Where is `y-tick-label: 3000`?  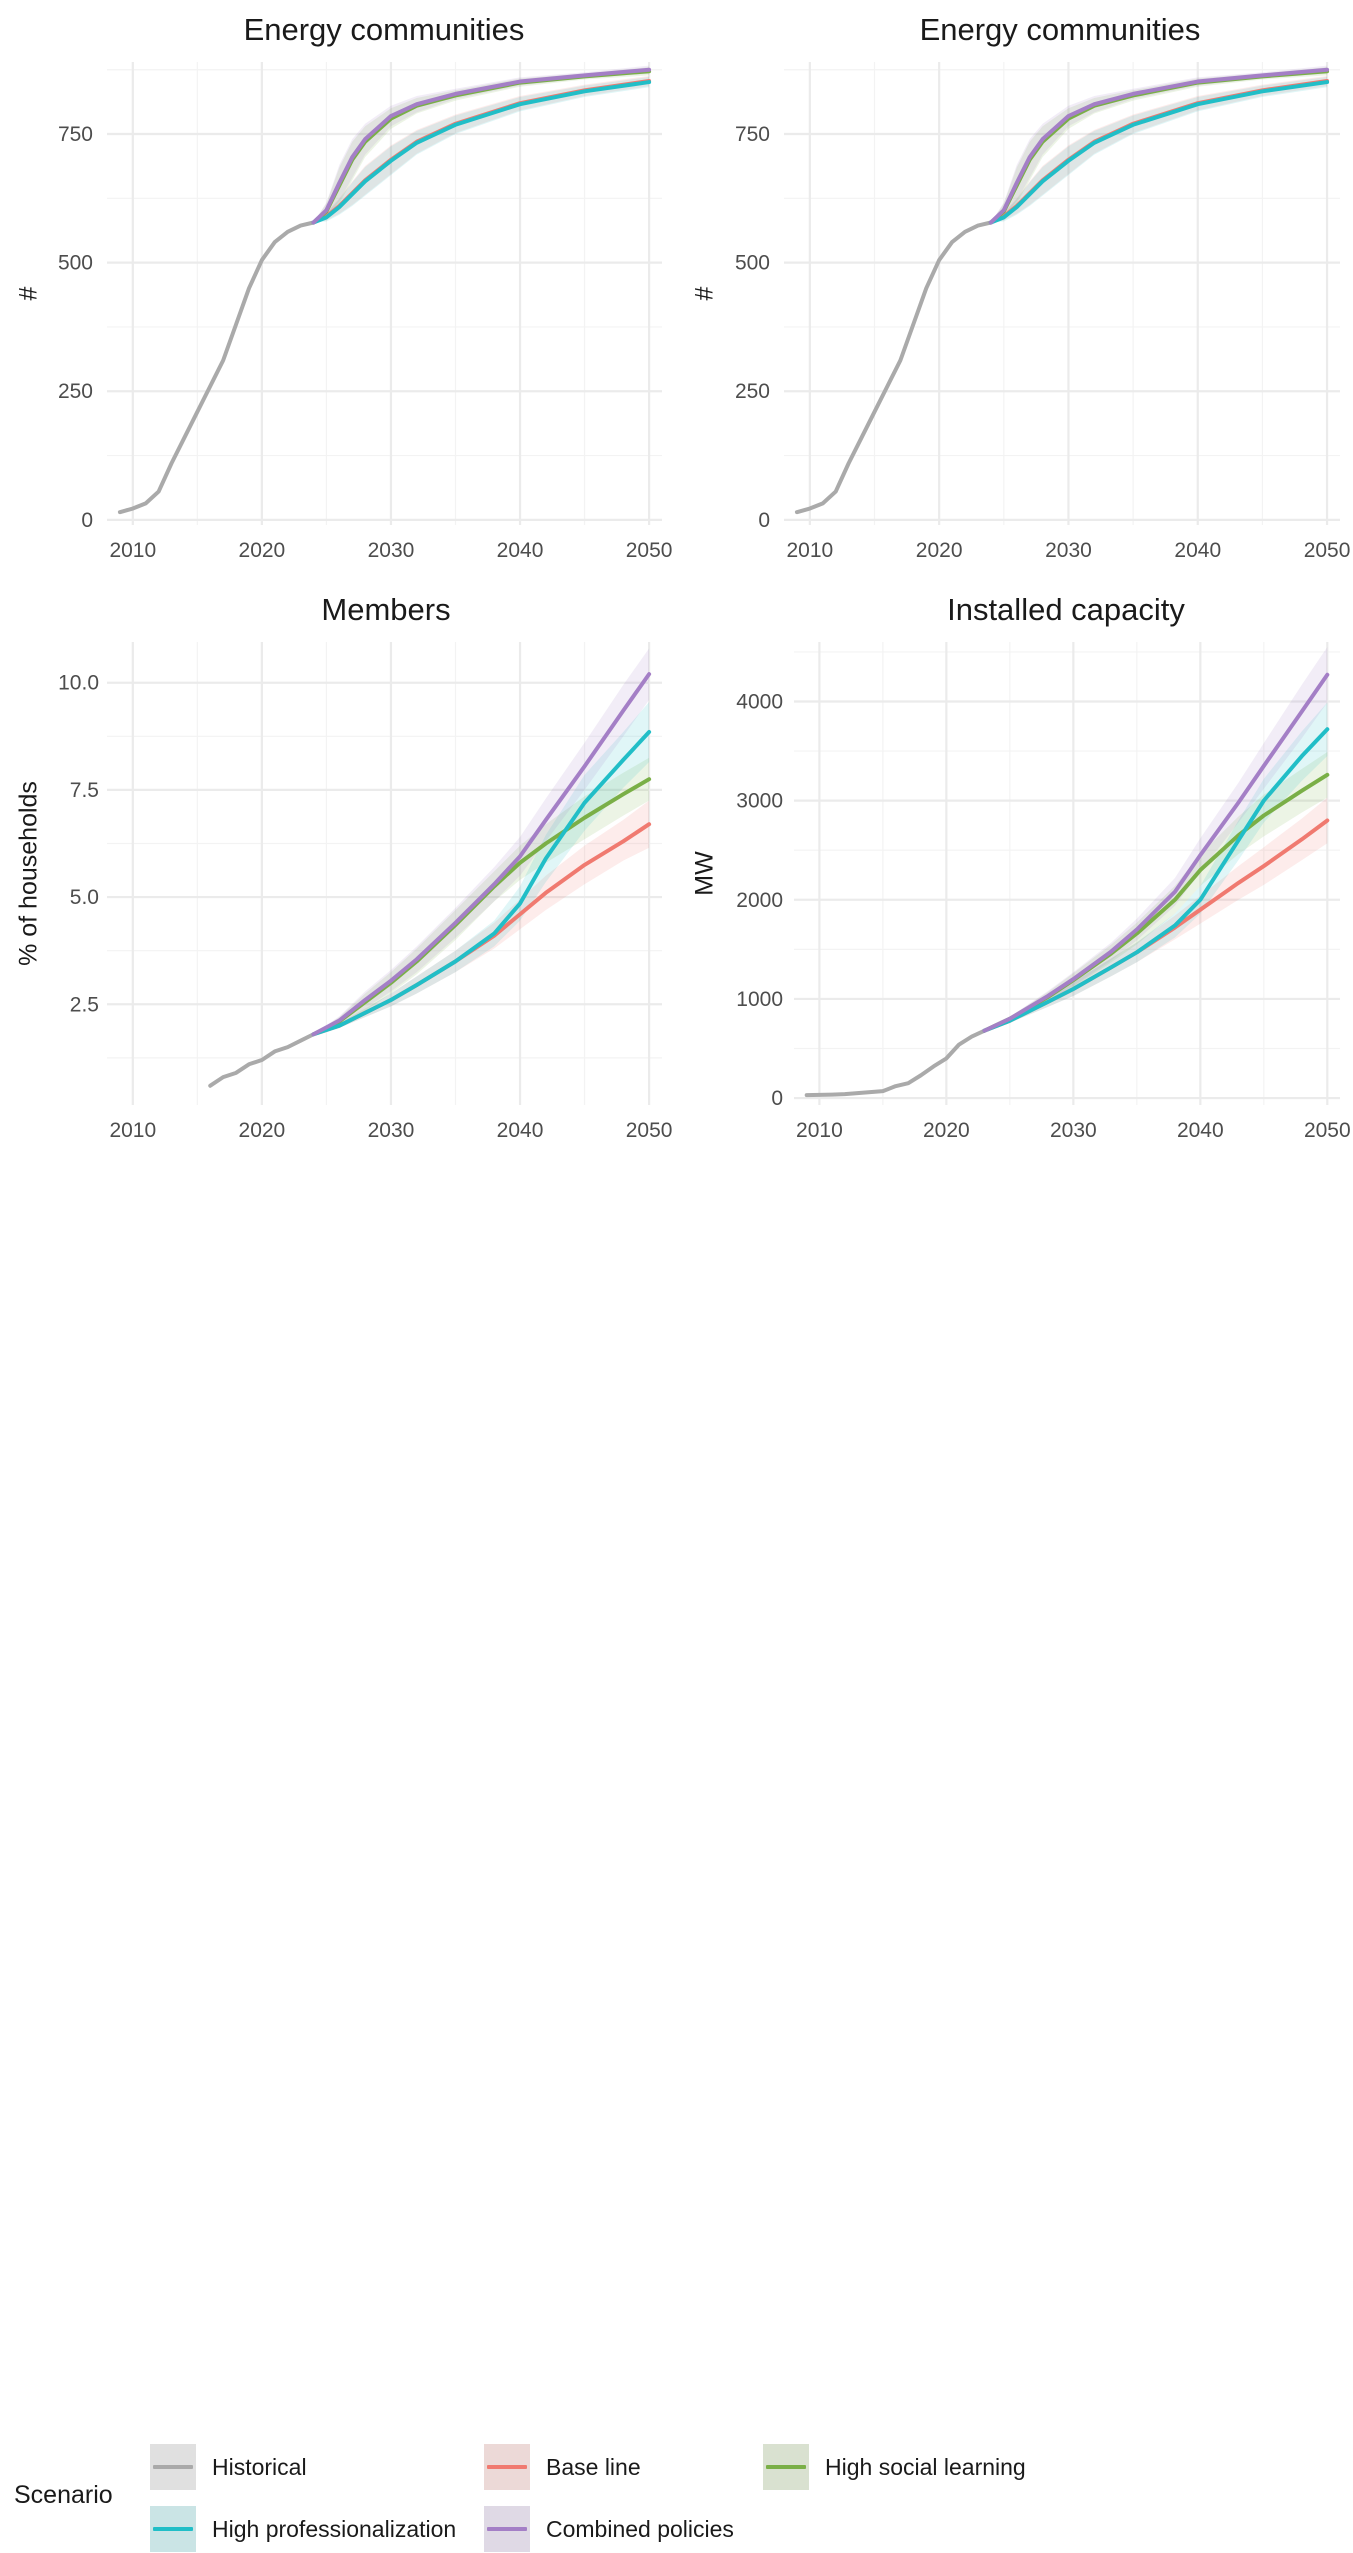
y-tick-label: 3000 is located at coordinates (759, 801).